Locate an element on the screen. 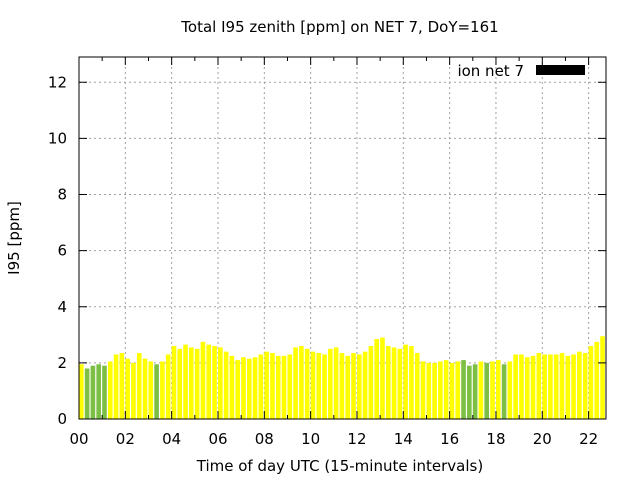  y-tick-label: 6 is located at coordinates (62, 251).